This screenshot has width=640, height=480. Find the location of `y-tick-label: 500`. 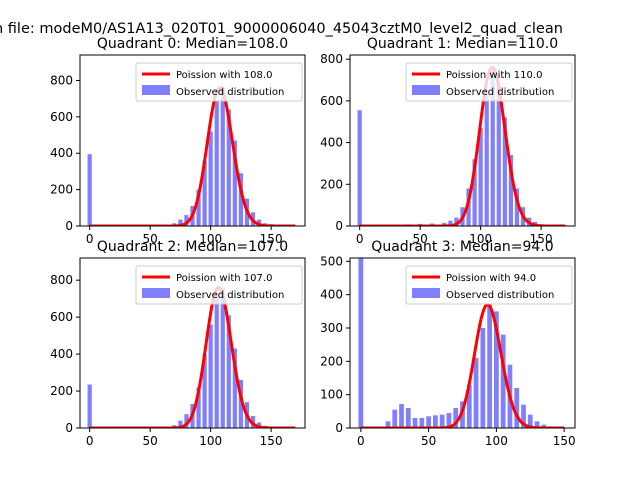

y-tick-label: 500 is located at coordinates (331, 261).